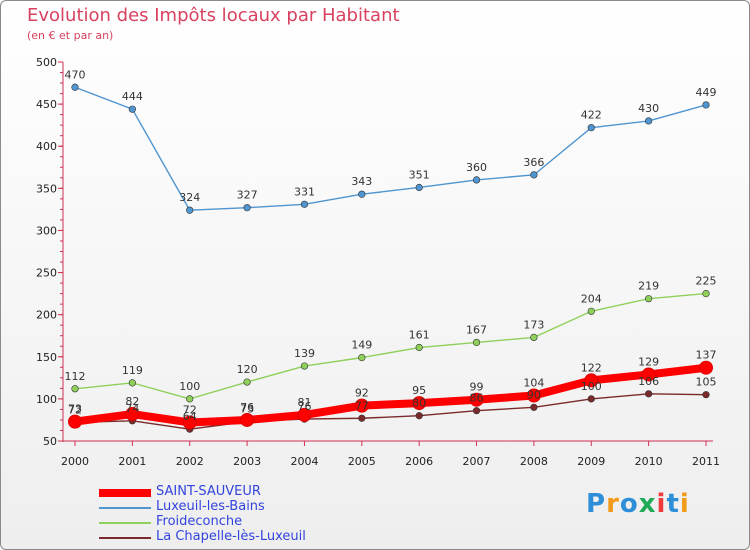 The width and height of the screenshot is (750, 550). Describe the element at coordinates (706, 92) in the screenshot. I see `data-label: 449` at that location.